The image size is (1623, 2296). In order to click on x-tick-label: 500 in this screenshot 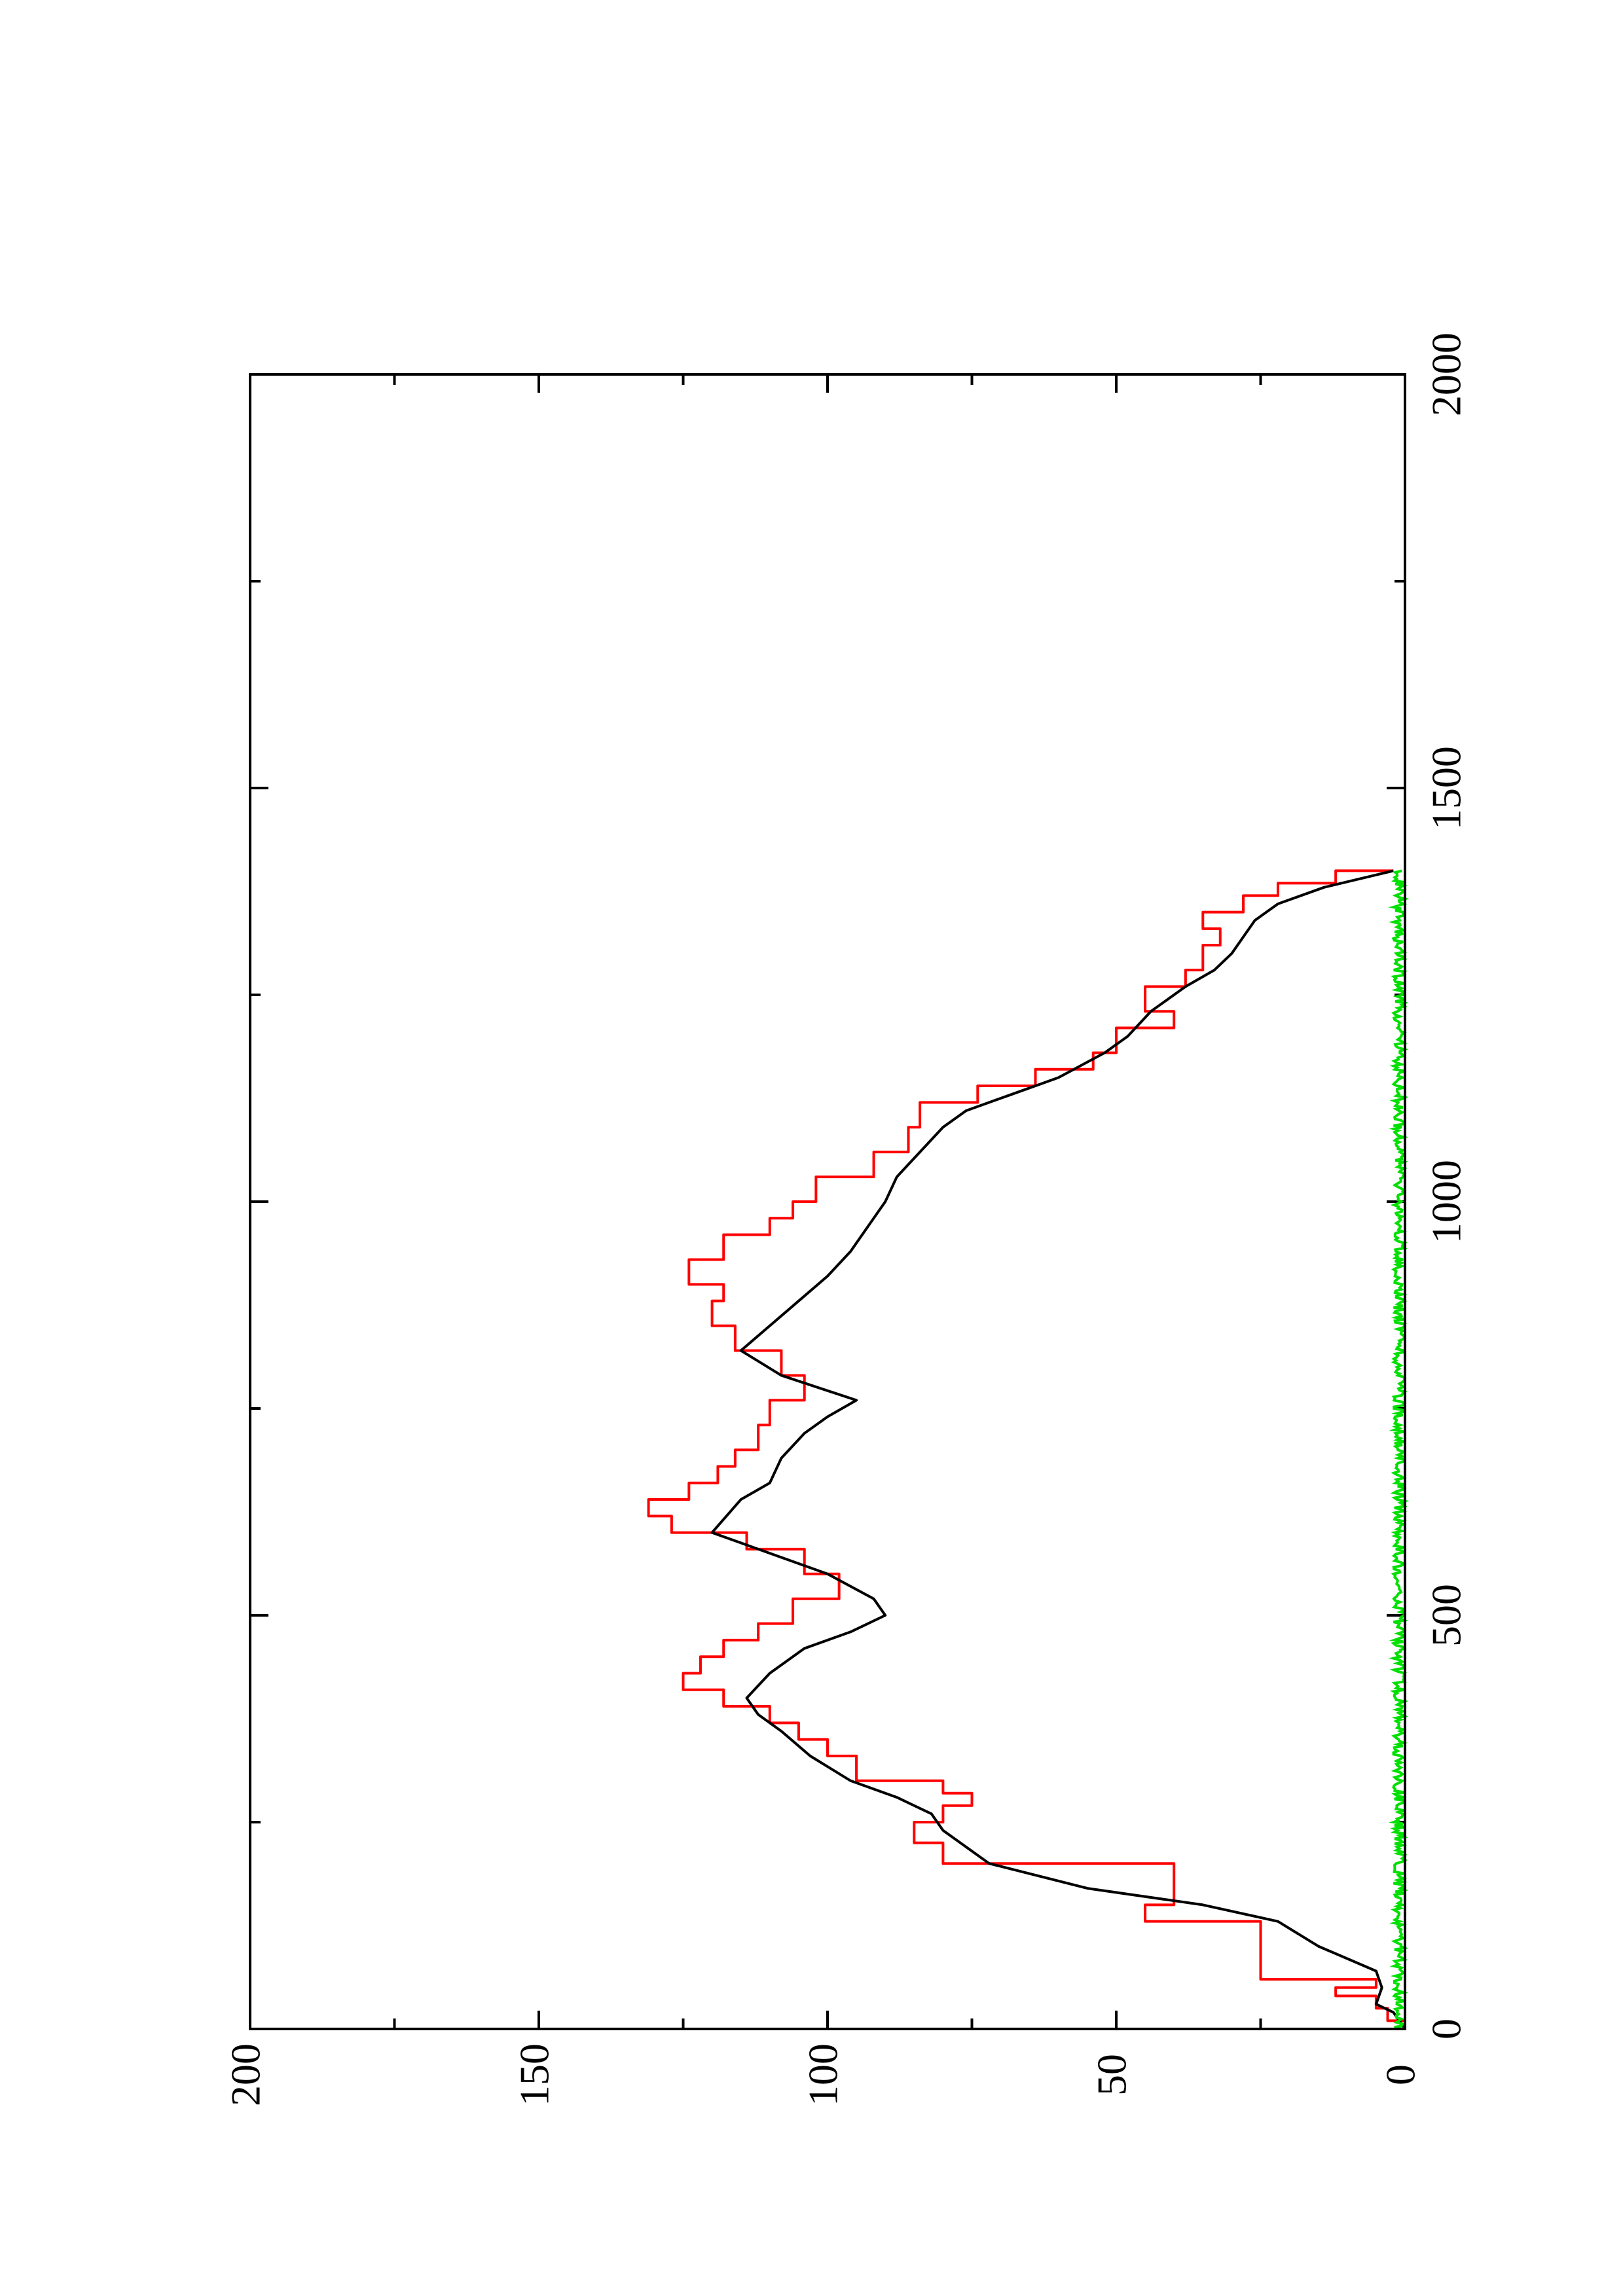, I will do `click(1446, 1615)`.